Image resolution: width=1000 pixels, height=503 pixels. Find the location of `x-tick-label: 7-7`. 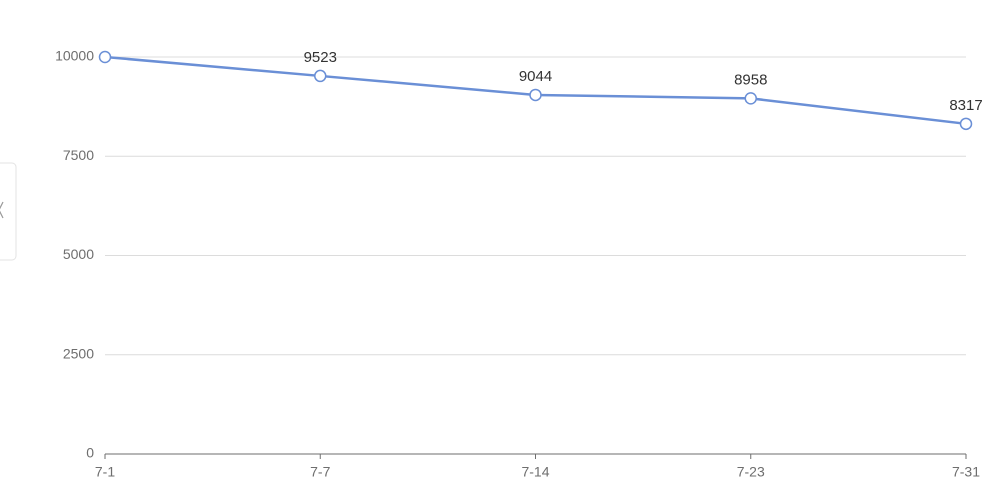

x-tick-label: 7-7 is located at coordinates (320, 472).